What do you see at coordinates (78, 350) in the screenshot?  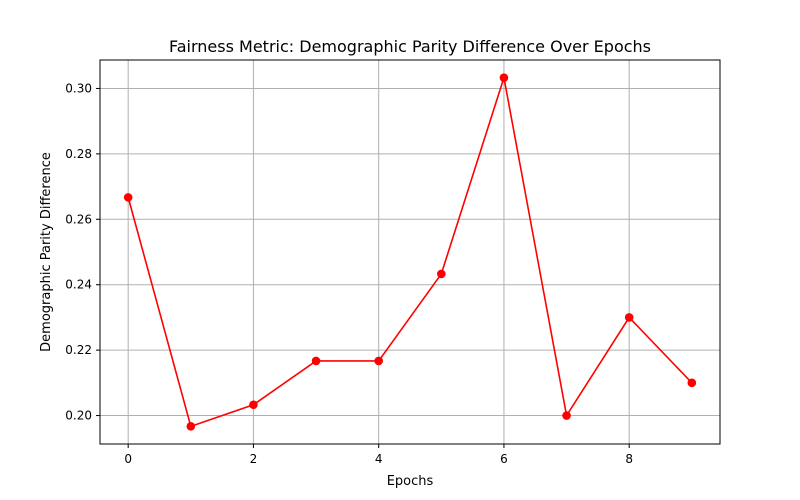 I see `y-tick-label: 0.22` at bounding box center [78, 350].